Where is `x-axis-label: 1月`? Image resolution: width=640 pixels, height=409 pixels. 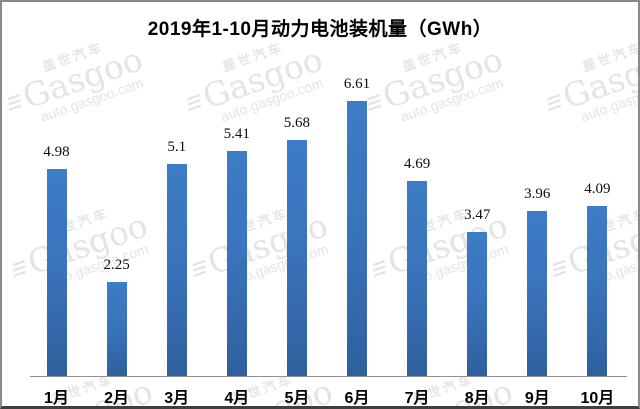 x-axis-label: 1月 is located at coordinates (56, 398).